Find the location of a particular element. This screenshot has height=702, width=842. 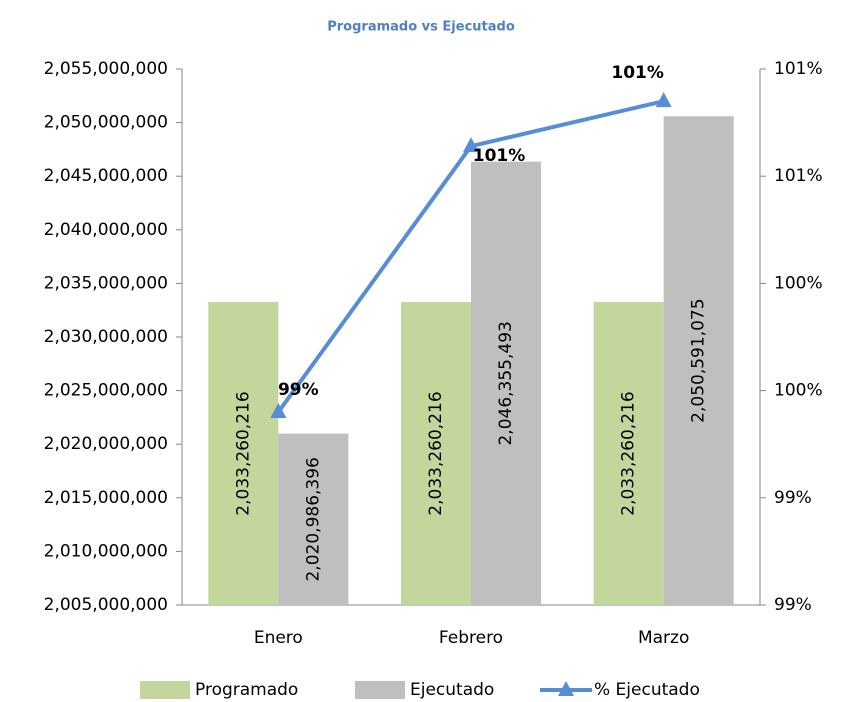

y-tick-label: 2,045,000,000 is located at coordinates (106, 176).